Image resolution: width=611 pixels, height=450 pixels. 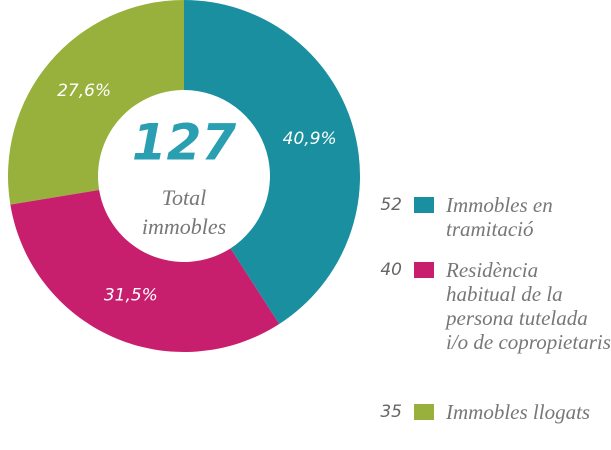 I want to click on legend-item: 52 Immobles en tramitació, so click(x=485, y=217).